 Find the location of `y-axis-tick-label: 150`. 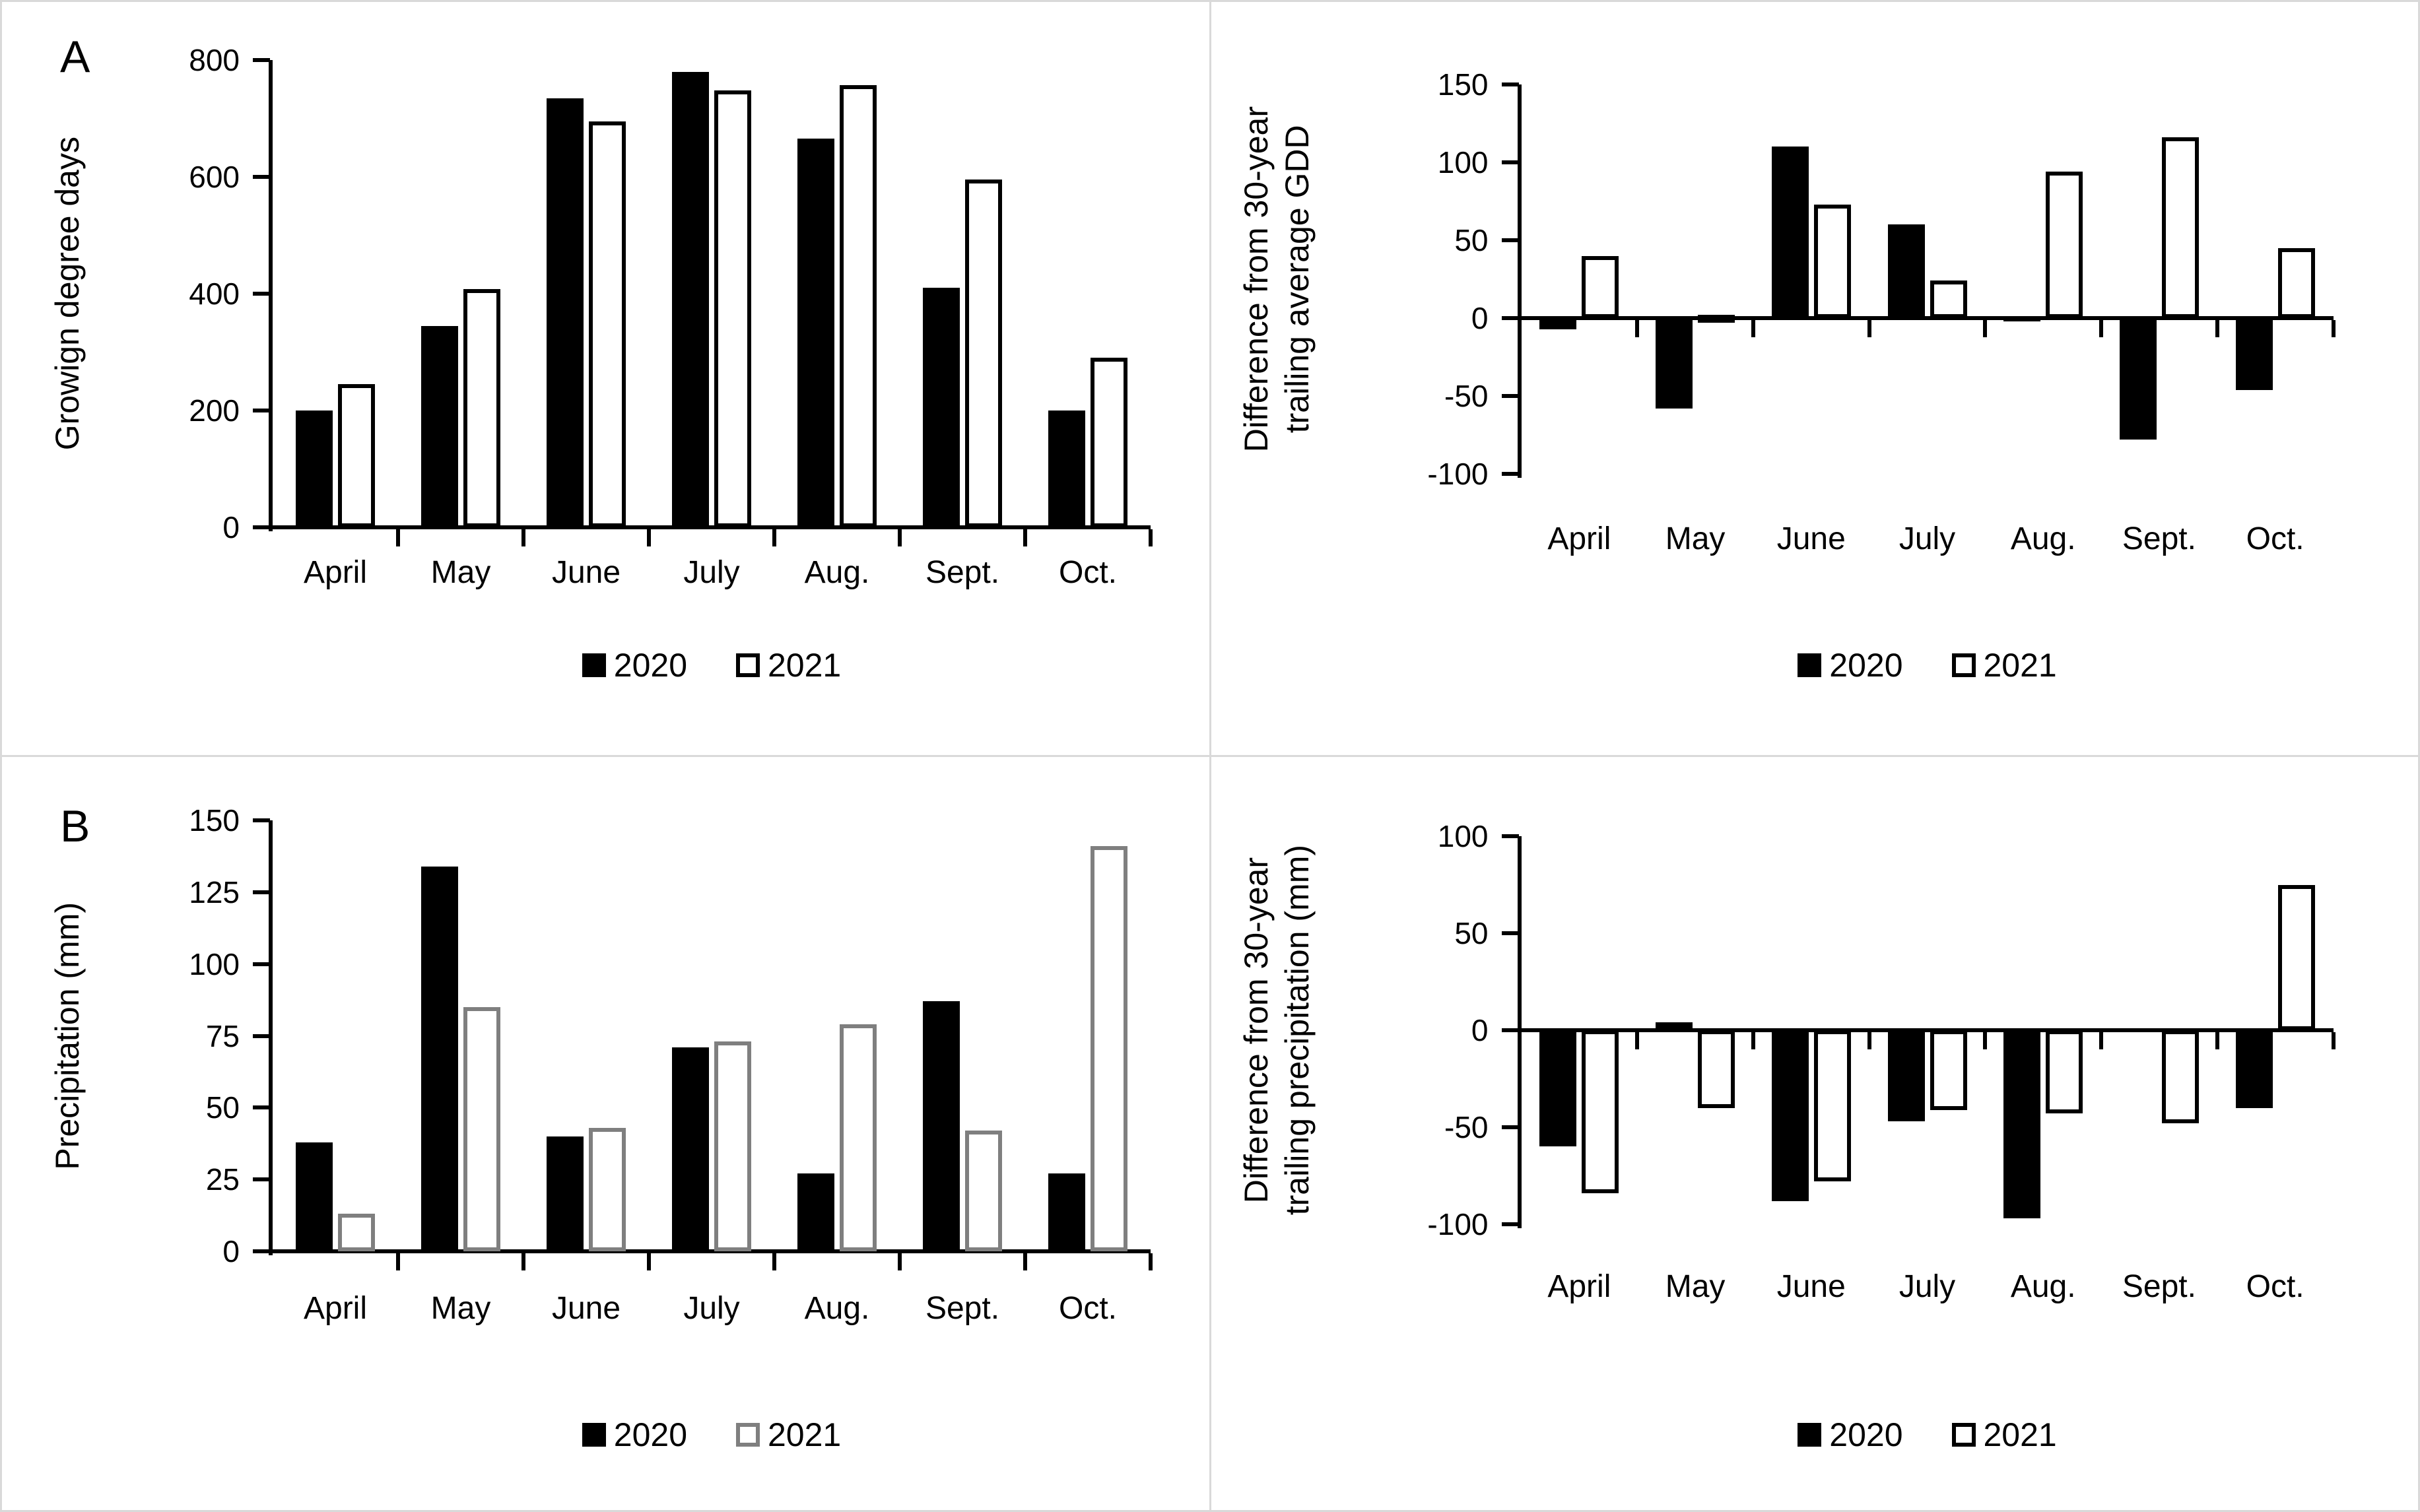

y-axis-tick-label: 150 is located at coordinates (1463, 84).